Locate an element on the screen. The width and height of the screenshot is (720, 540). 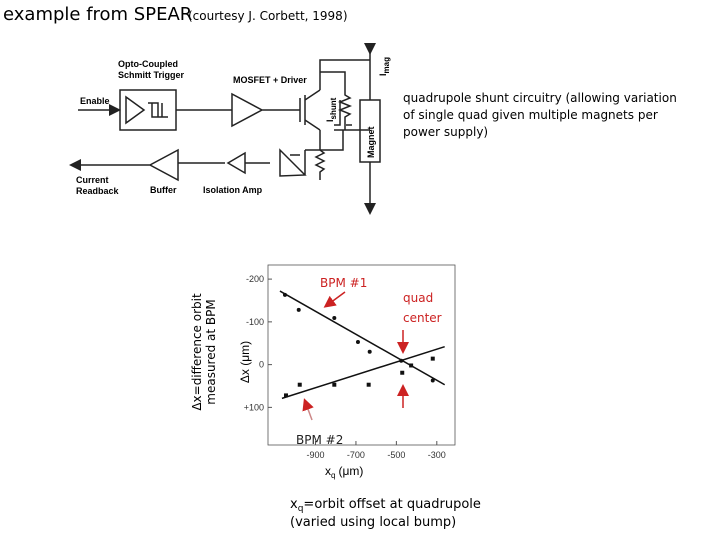
y-tick-label: -100 is located at coordinates (255, 322).